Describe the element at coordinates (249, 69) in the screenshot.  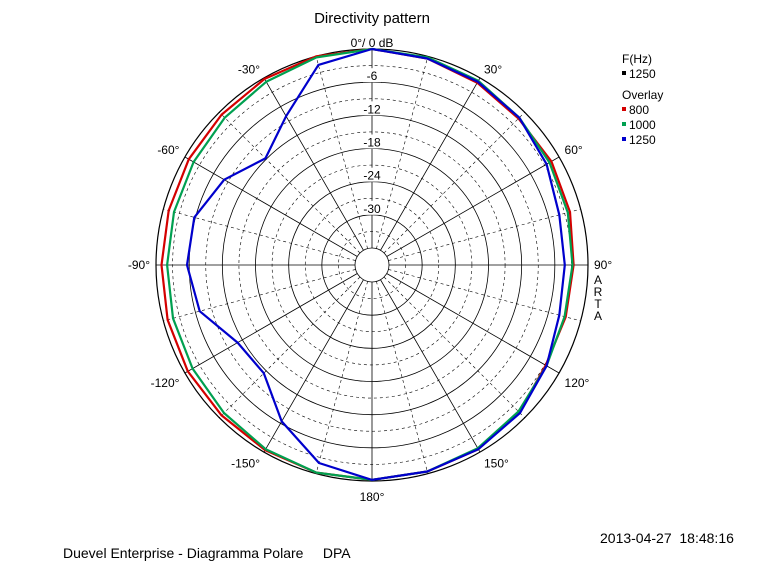
I see `angle-tick-label: -30°` at that location.